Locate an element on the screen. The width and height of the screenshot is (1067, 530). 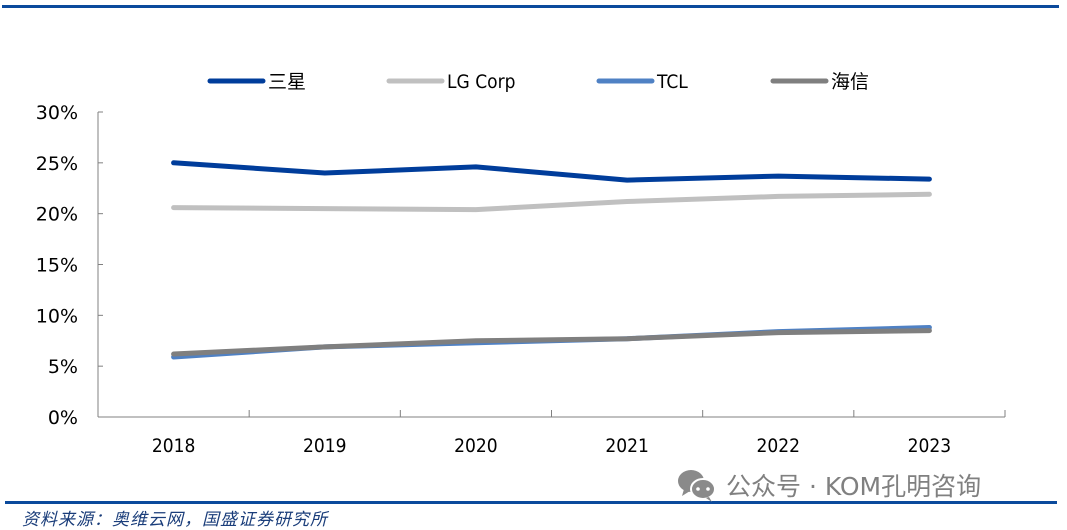
x-tick-label: 2020 is located at coordinates (476, 446).